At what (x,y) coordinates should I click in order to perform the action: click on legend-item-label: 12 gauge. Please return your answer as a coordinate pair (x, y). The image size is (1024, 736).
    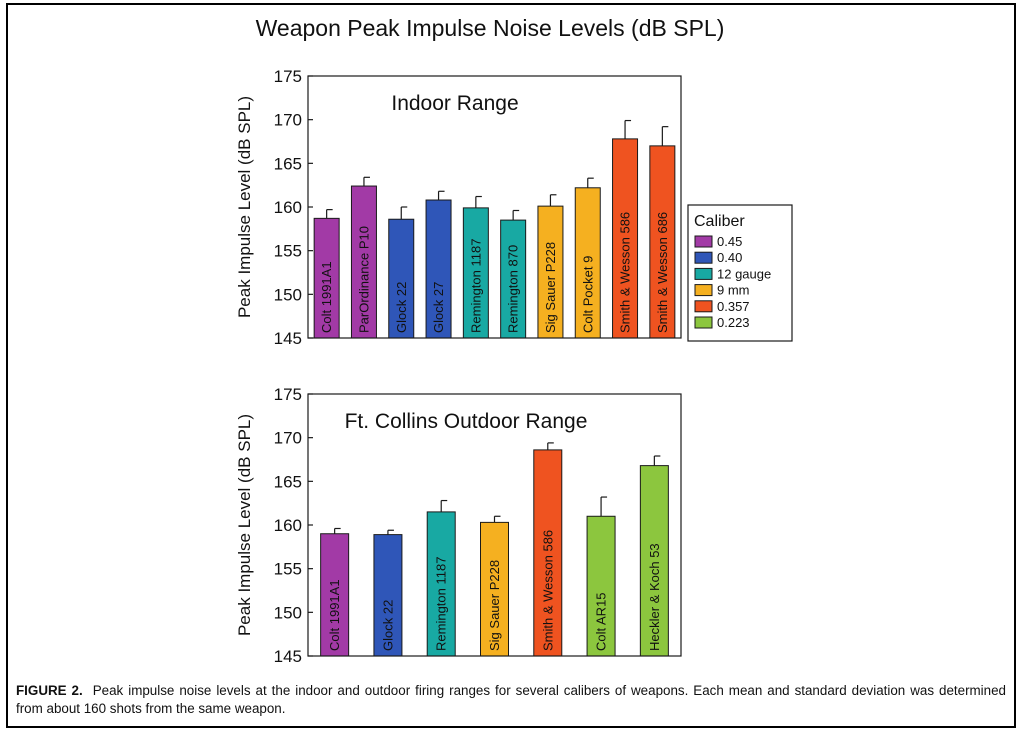
    Looking at the image, I should click on (744, 273).